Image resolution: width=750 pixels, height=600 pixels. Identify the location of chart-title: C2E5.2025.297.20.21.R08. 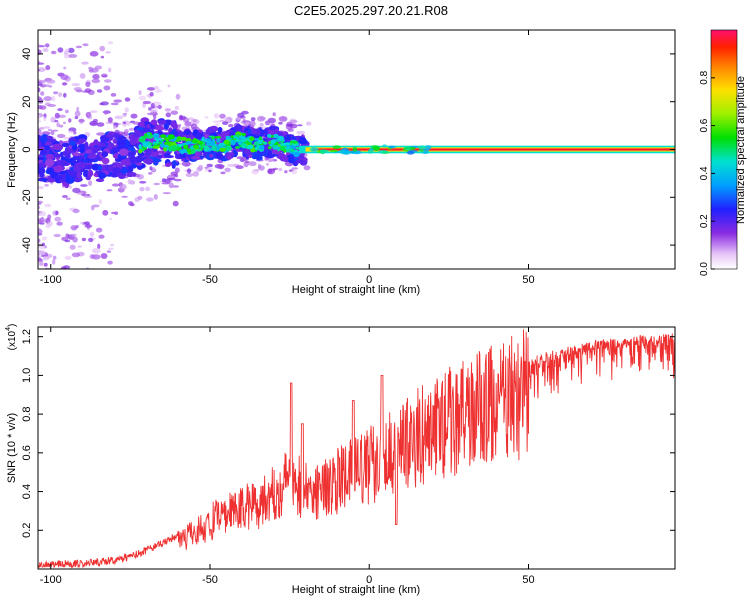
(371, 10).